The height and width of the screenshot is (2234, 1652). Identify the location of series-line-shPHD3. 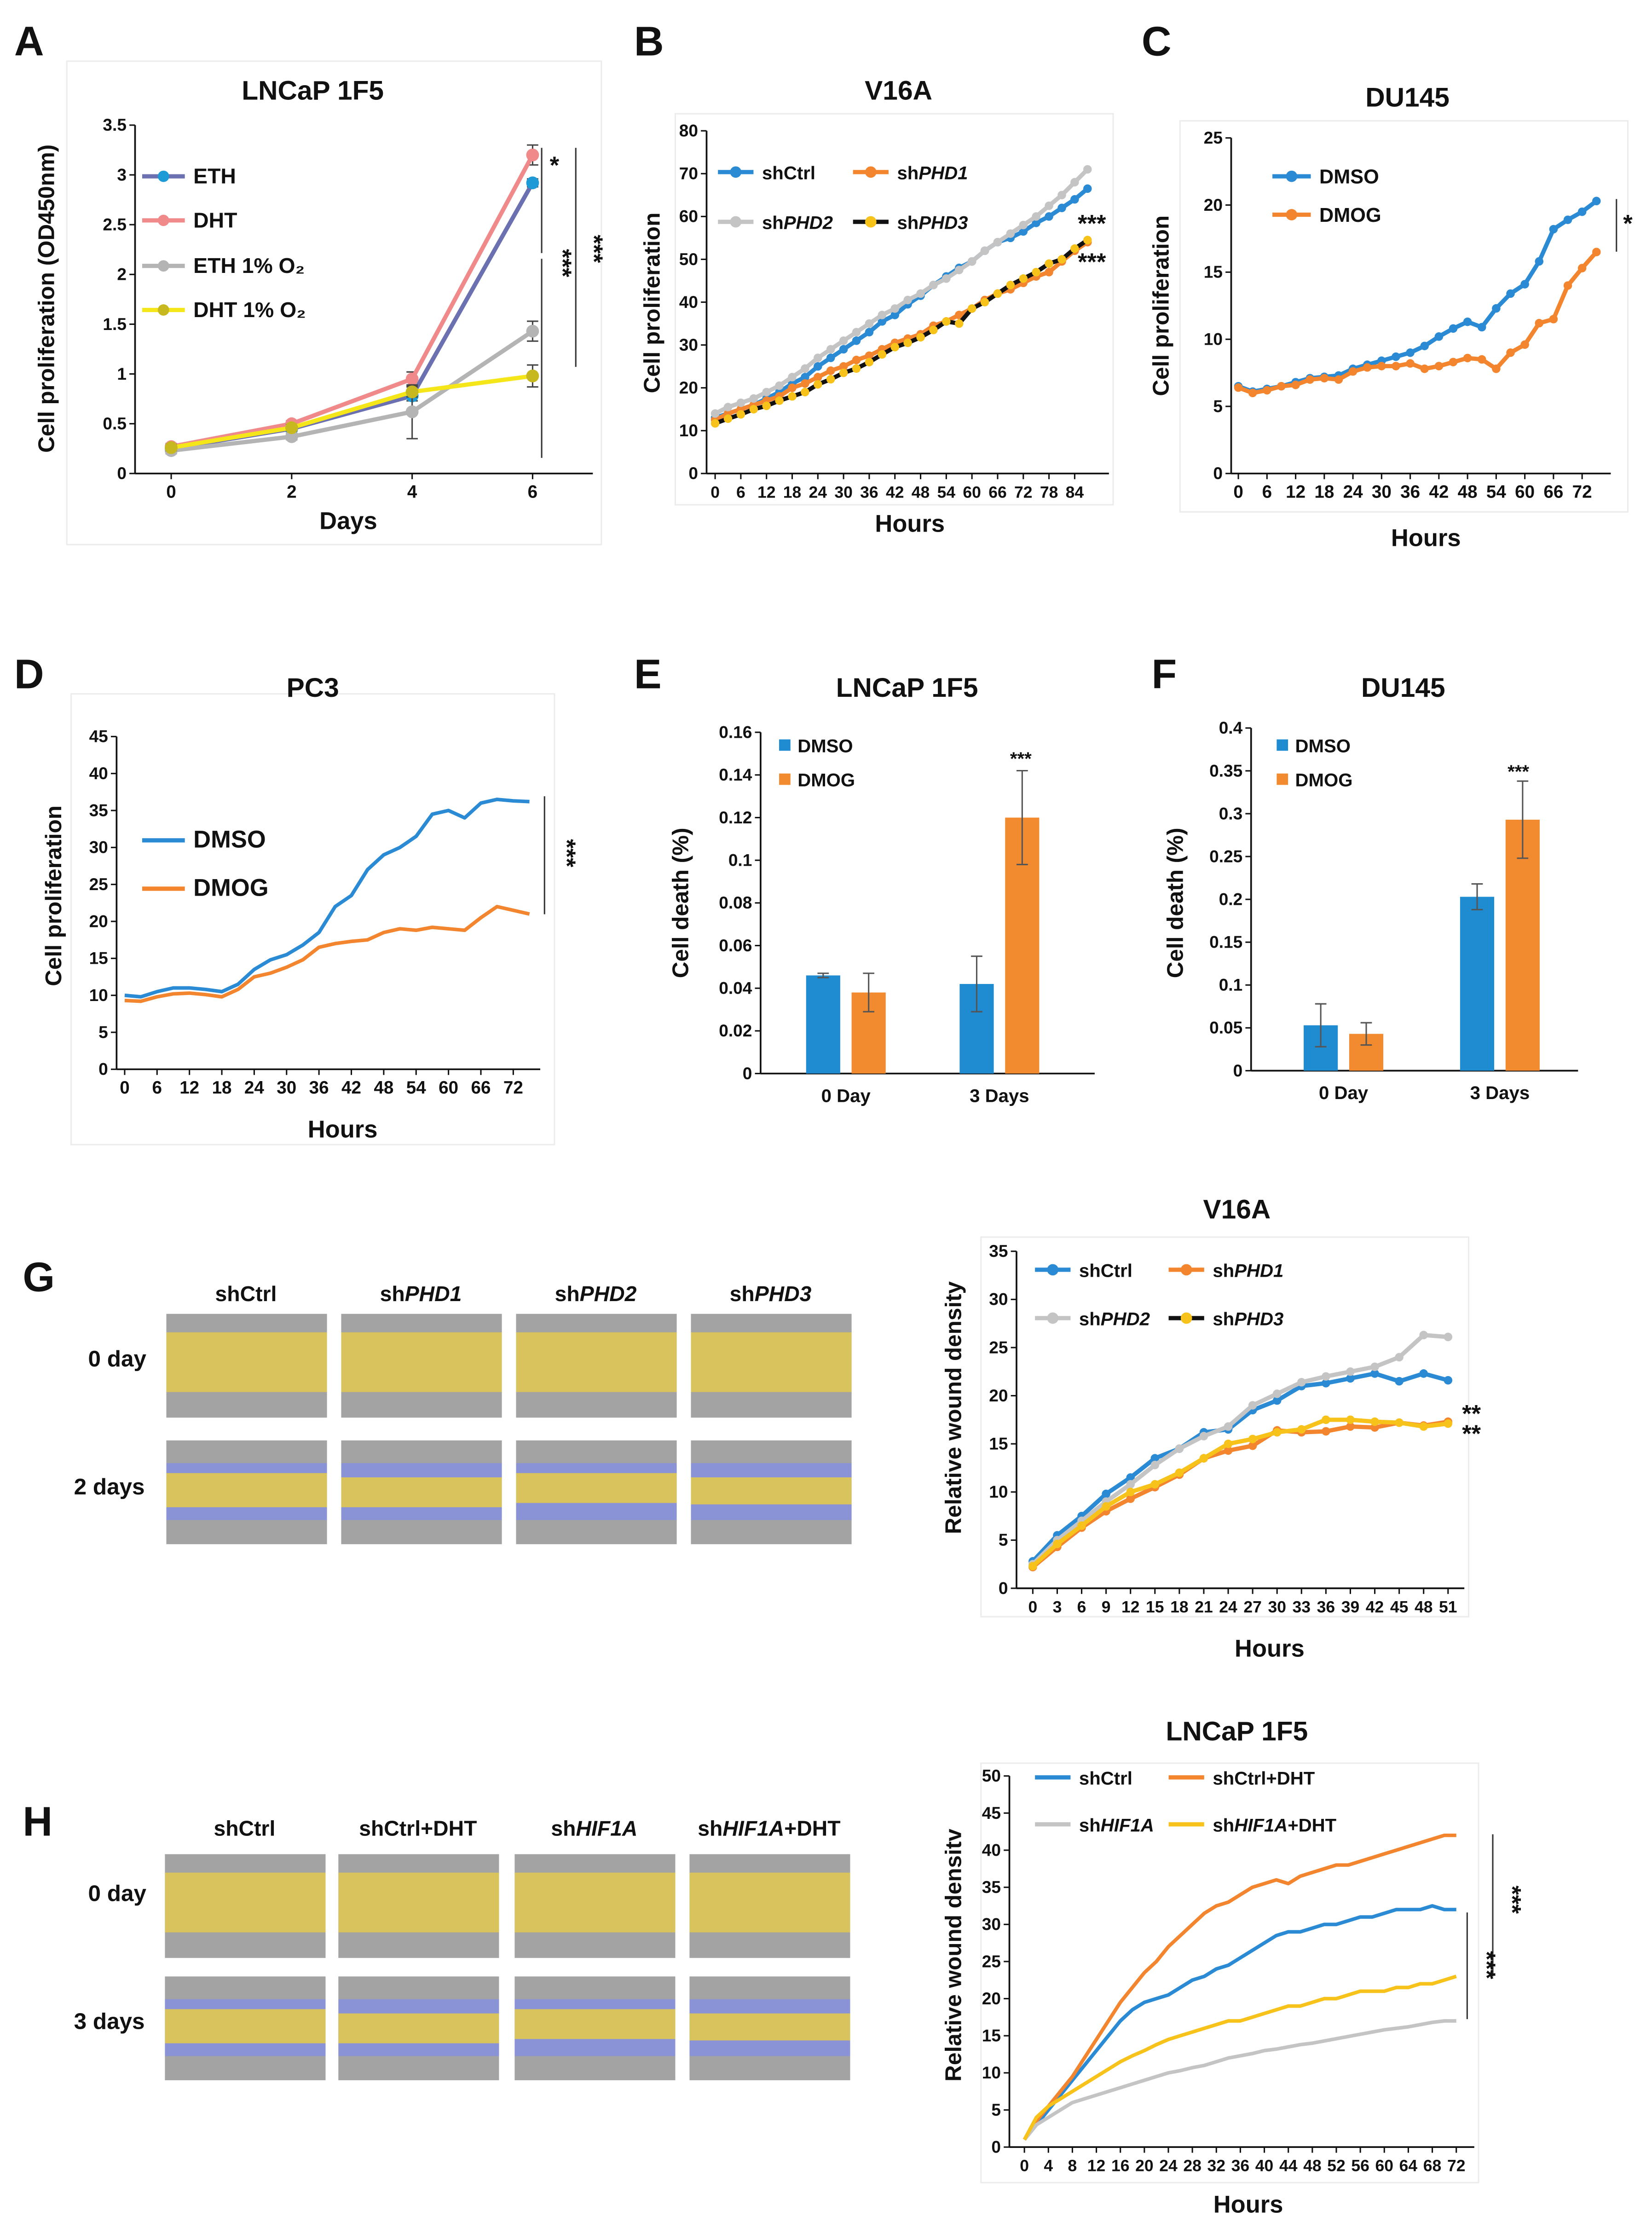
(1240, 1493).